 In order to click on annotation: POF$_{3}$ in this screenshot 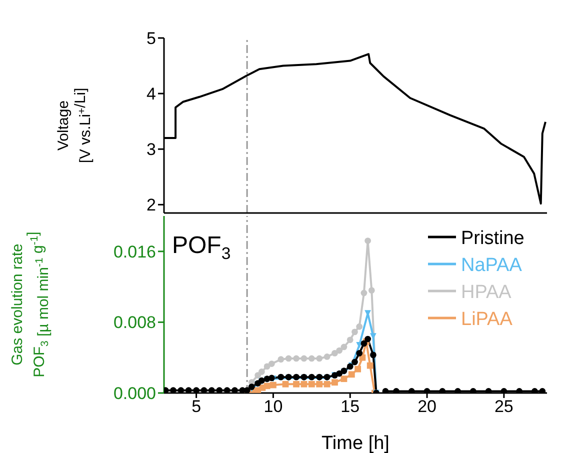, I will do `click(201, 247)`.